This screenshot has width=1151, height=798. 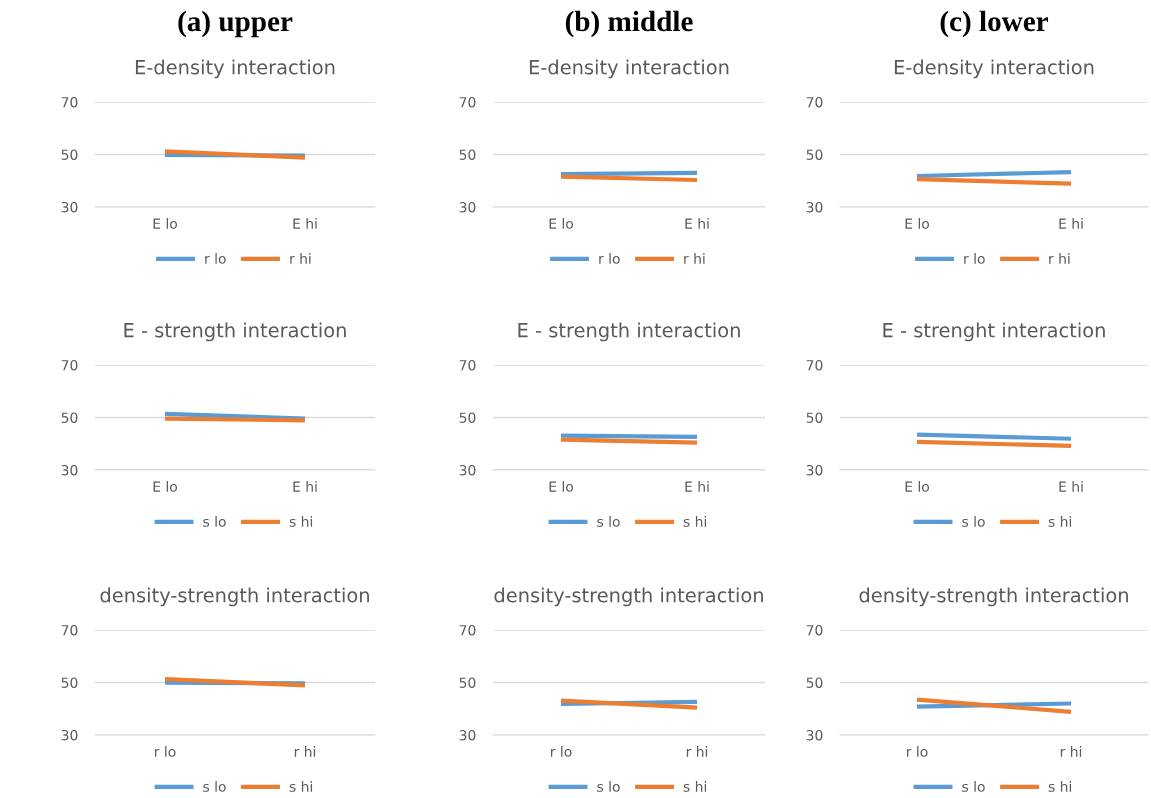 What do you see at coordinates (994, 332) in the screenshot?
I see `chart-title: E - strenght interaction` at bounding box center [994, 332].